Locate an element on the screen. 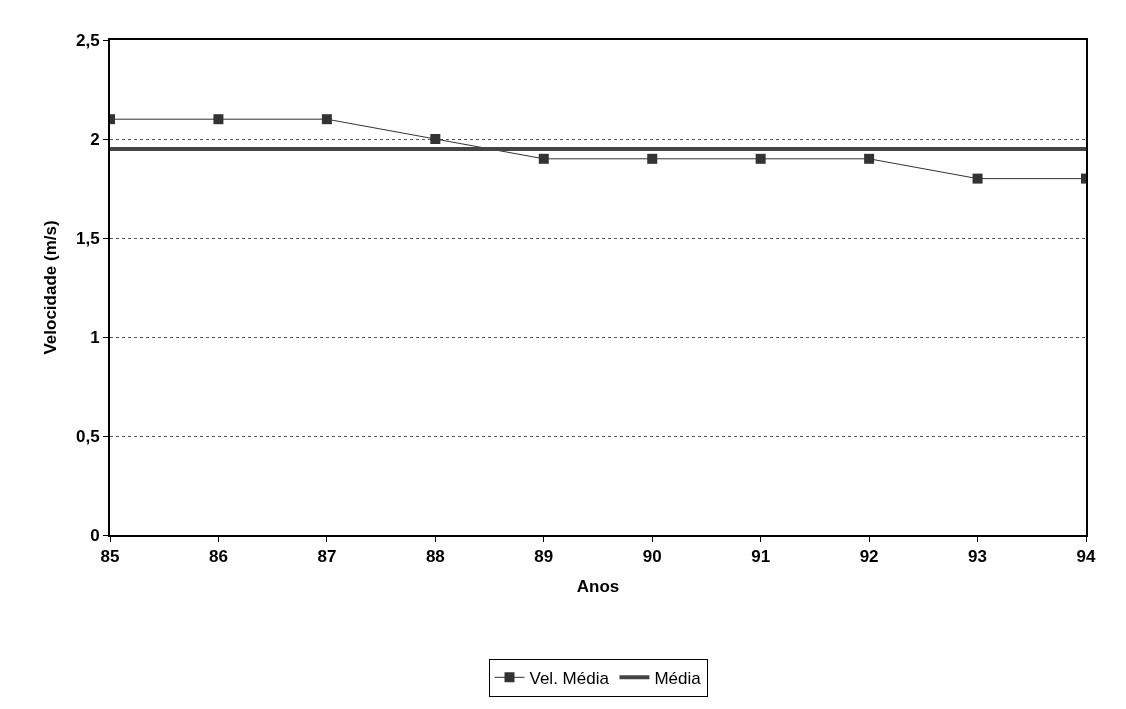  x-tick-label: 85 is located at coordinates (110, 557).